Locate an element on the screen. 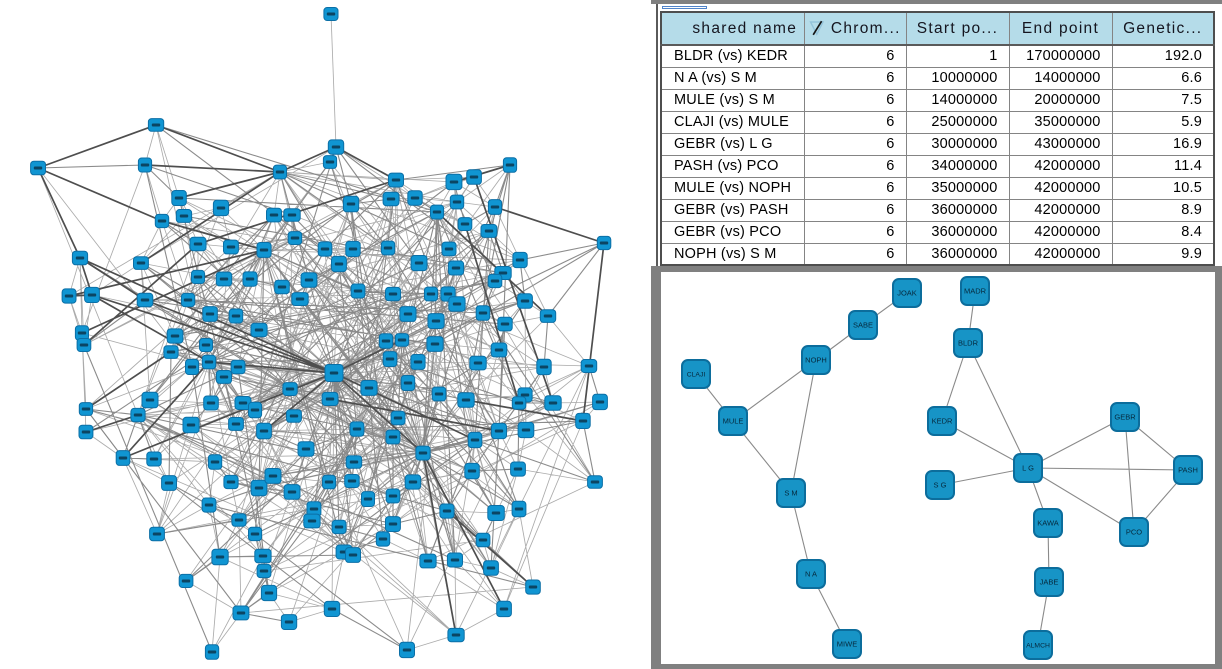 The image size is (1222, 669). svg-text: JOAK is located at coordinates (907, 292).